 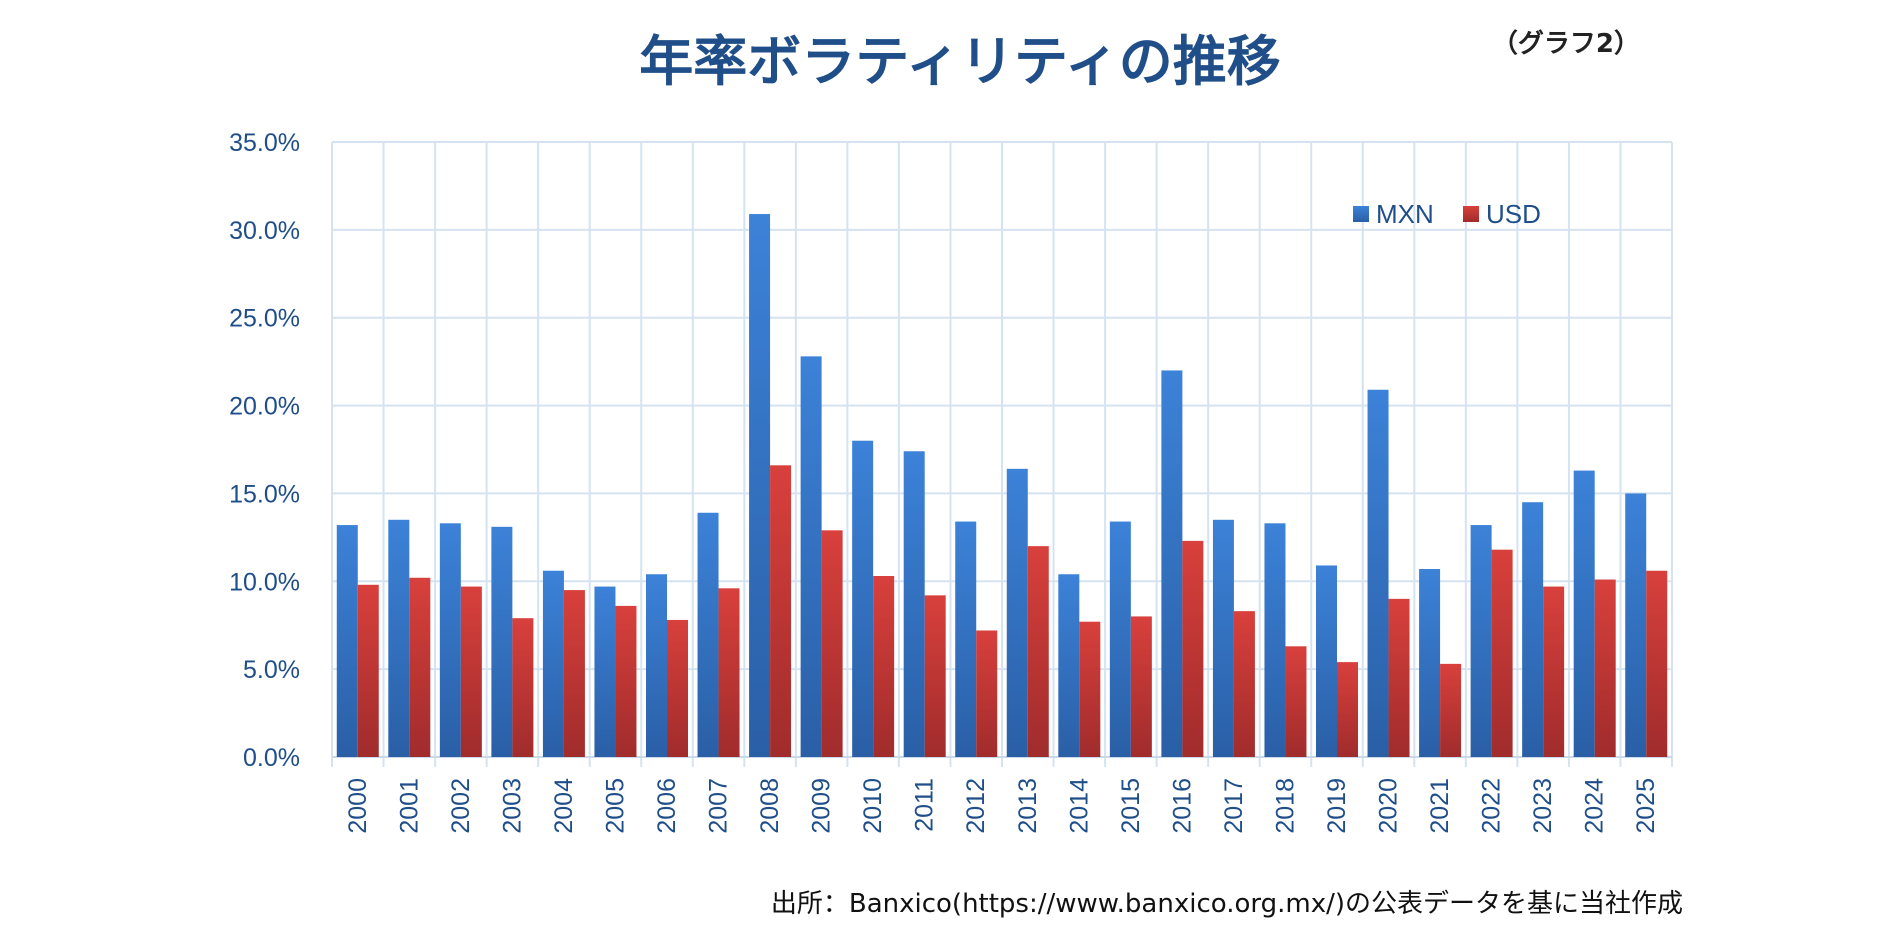 What do you see at coordinates (1361, 214) in the screenshot?
I see `legend-swatch-mxn` at bounding box center [1361, 214].